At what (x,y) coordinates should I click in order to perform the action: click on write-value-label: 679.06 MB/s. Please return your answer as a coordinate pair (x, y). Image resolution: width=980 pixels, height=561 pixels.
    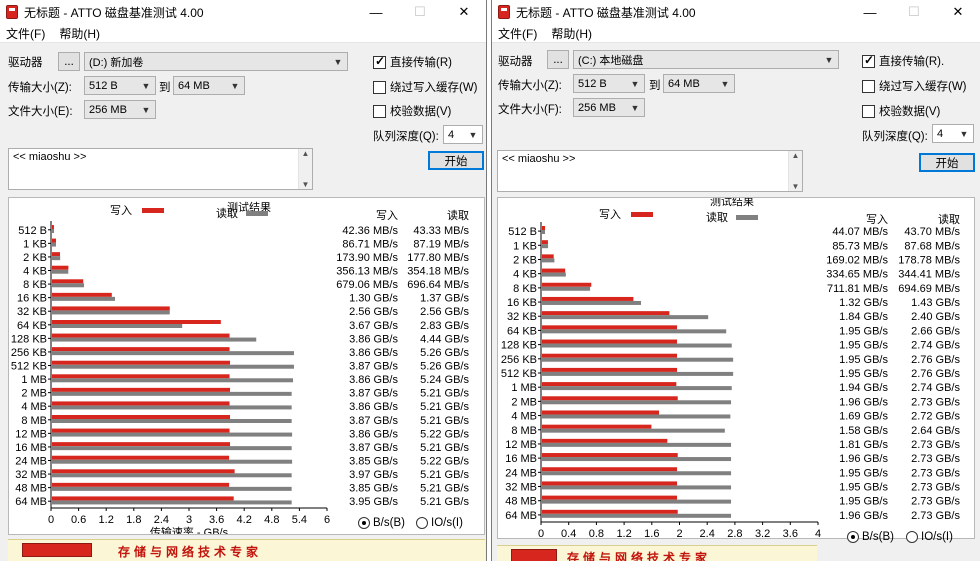
    Looking at the image, I should click on (367, 285).